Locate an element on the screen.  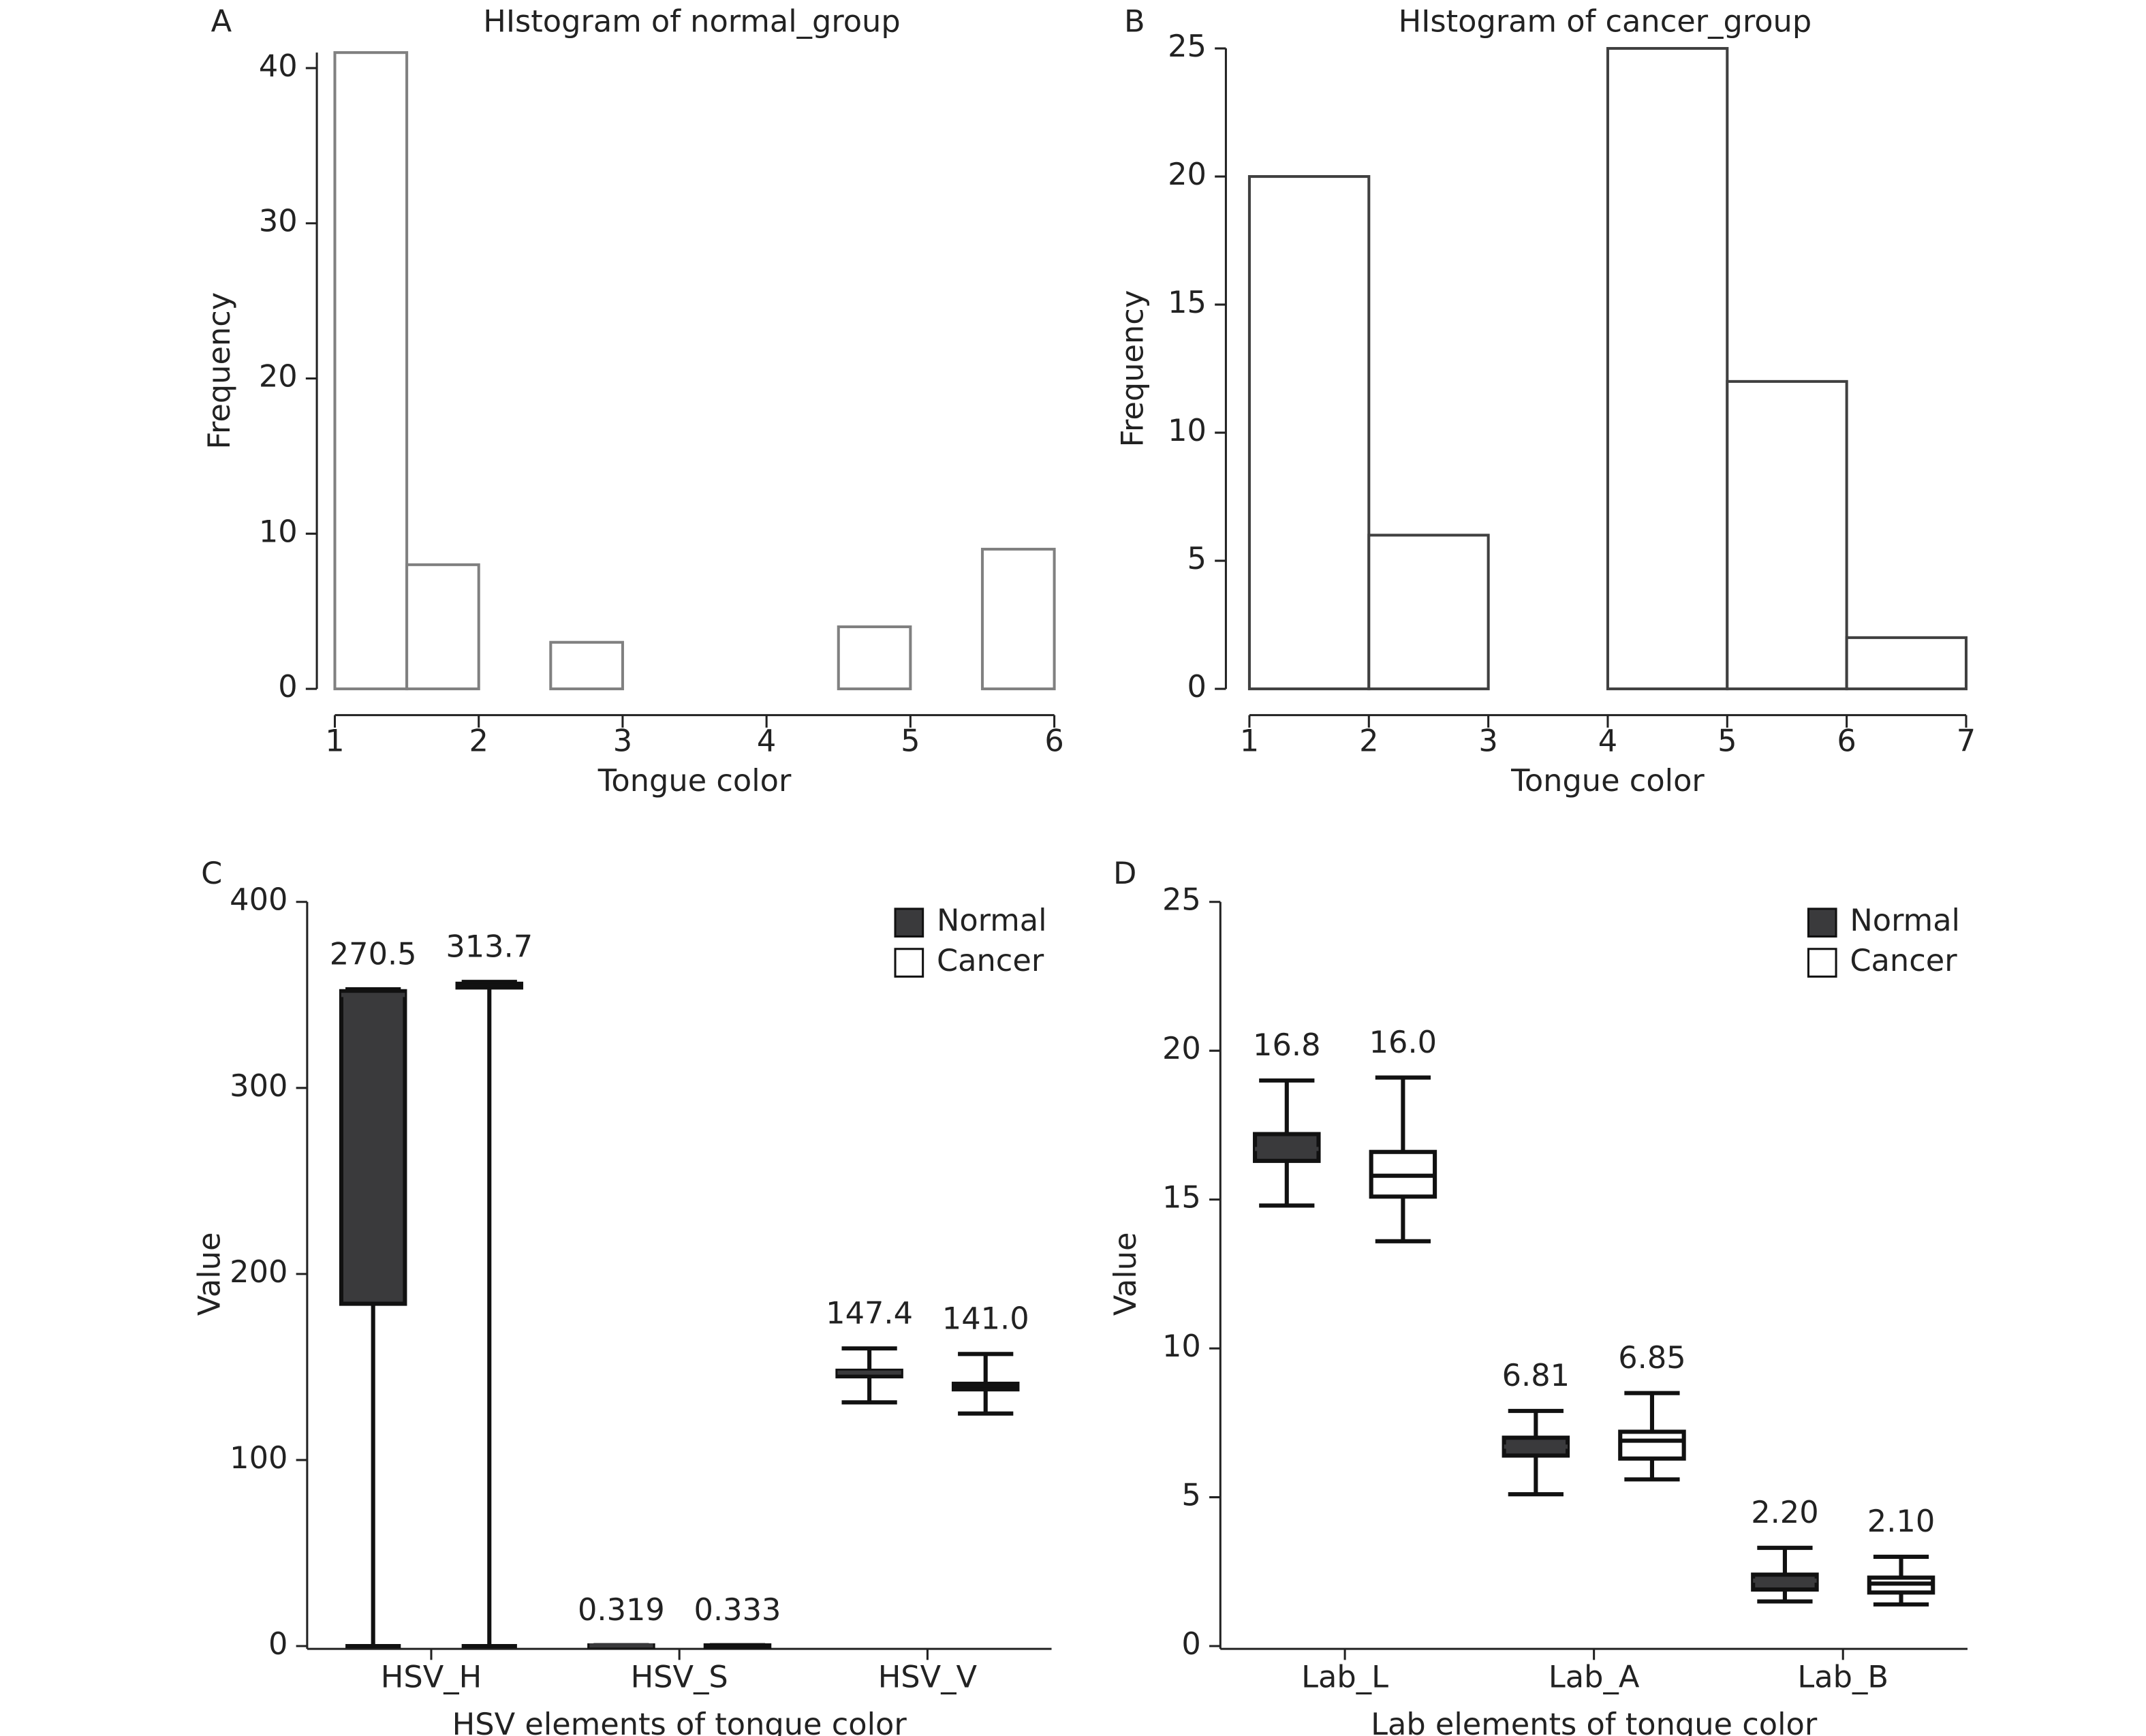
panel-label: D is located at coordinates (1124, 873).